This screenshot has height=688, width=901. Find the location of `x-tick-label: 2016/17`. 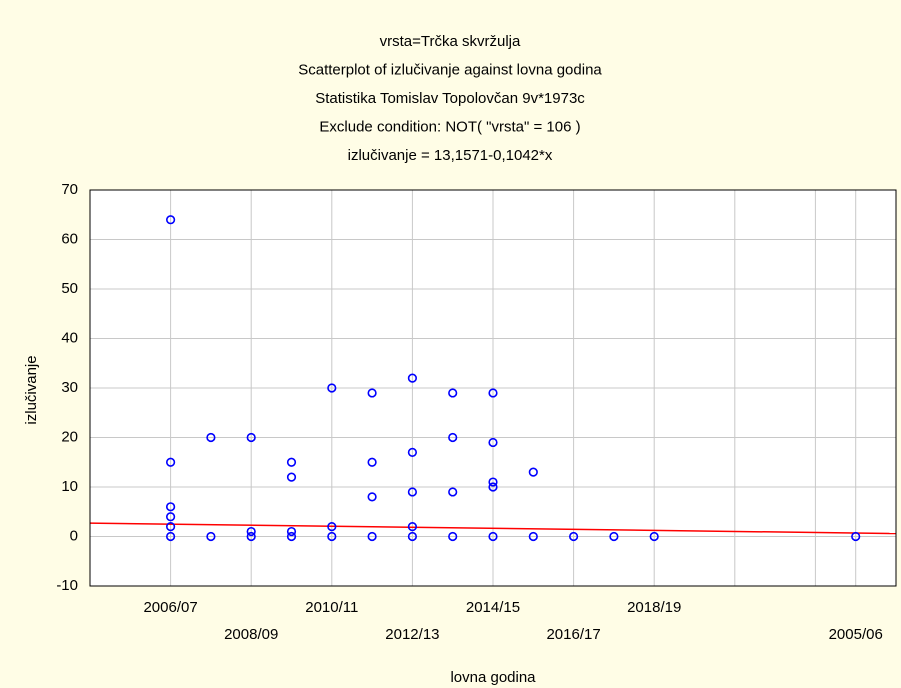

x-tick-label: 2016/17 is located at coordinates (573, 634).